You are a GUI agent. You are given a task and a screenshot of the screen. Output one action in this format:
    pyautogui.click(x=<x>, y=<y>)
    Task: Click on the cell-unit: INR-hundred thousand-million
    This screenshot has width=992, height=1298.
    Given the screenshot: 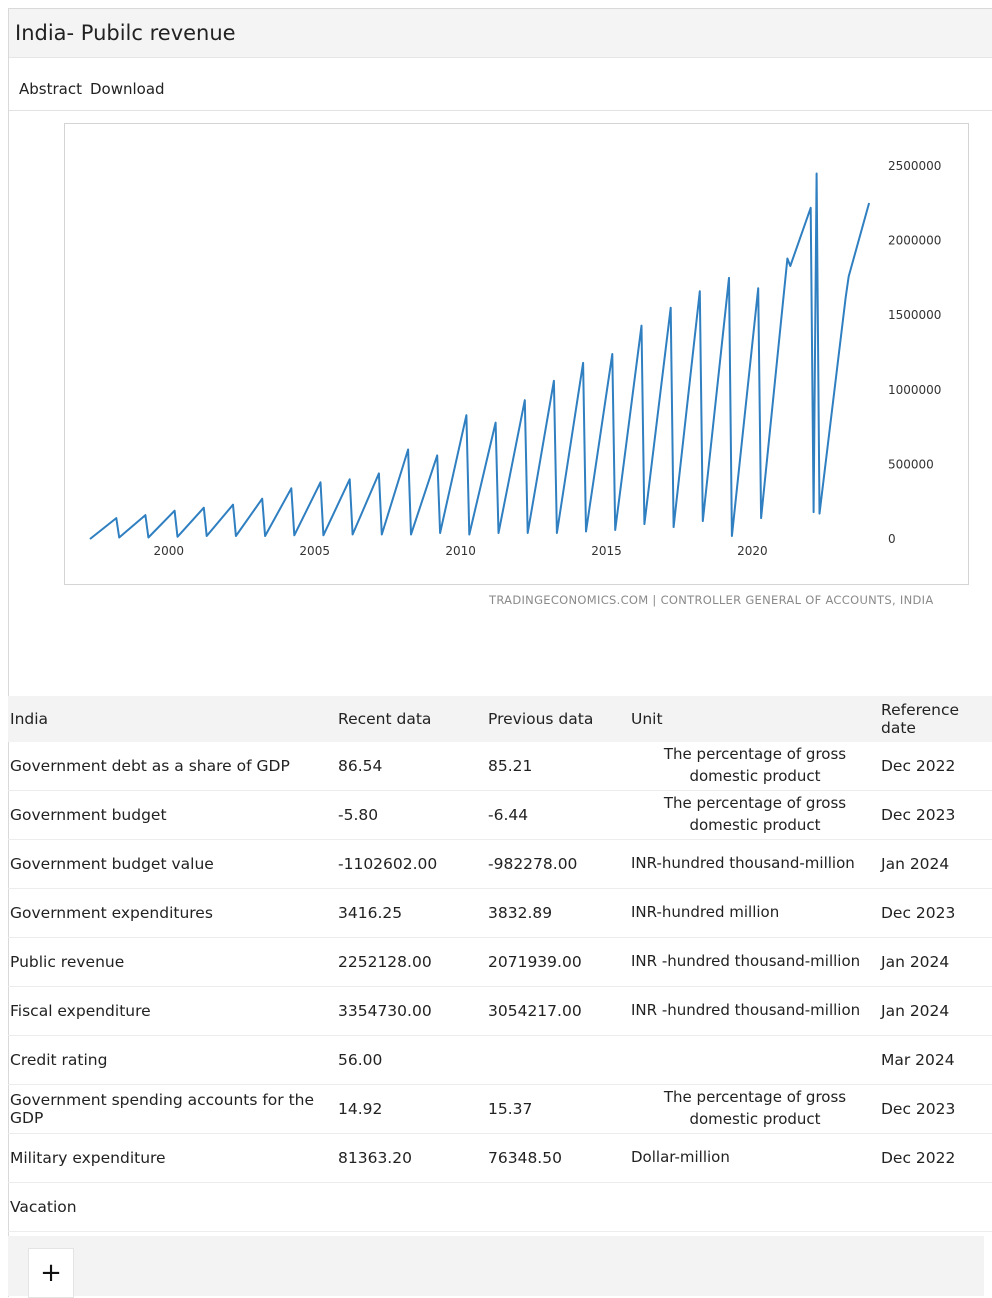 What is the action you would take?
    pyautogui.click(x=754, y=864)
    